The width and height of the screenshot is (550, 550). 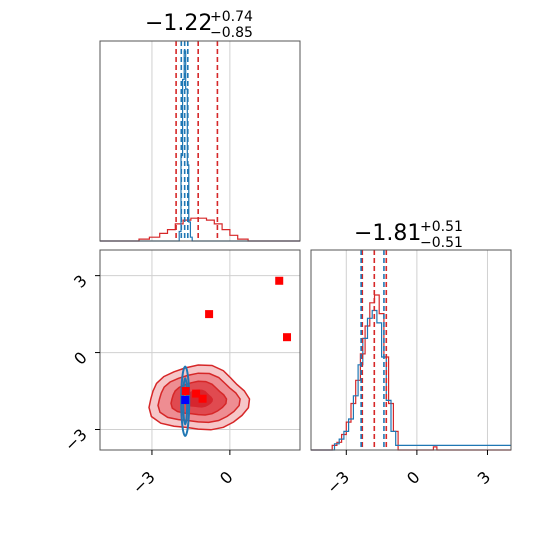 I want to click on p1-histograms, so click(x=200, y=146).